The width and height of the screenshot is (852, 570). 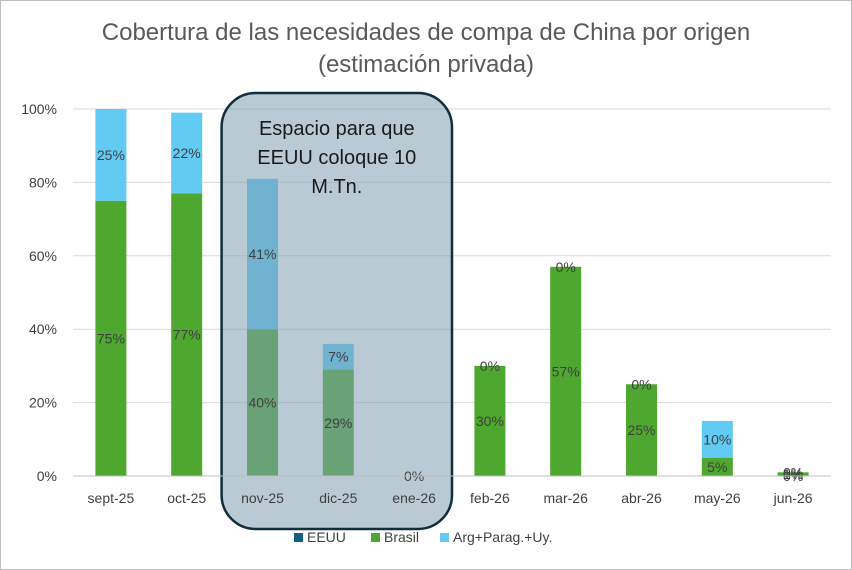 I want to click on legend: EEUU Brasil Arg+Parag.+Uy., so click(x=423, y=537).